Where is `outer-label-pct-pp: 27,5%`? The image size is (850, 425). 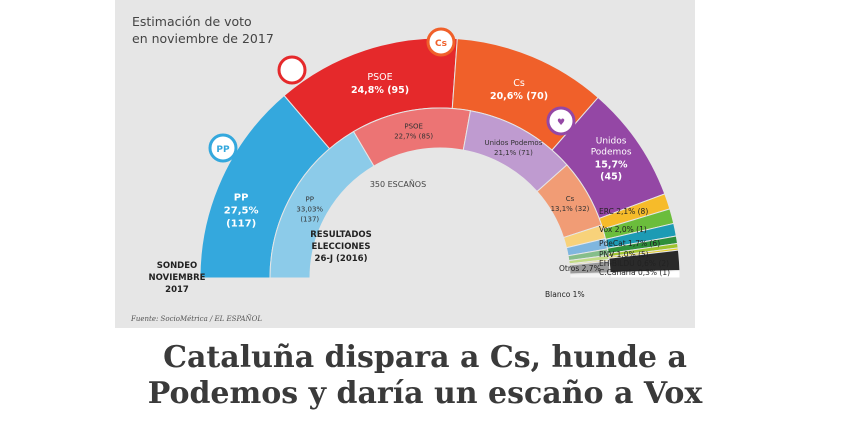 outer-label-pct-pp: 27,5% is located at coordinates (241, 210).